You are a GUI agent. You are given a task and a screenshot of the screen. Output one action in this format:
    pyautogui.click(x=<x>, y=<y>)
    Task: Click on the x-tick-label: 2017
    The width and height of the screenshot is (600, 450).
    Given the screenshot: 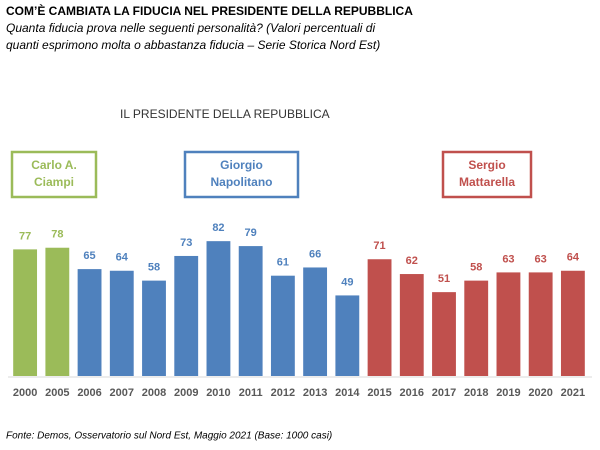 What is the action you would take?
    pyautogui.click(x=444, y=393)
    